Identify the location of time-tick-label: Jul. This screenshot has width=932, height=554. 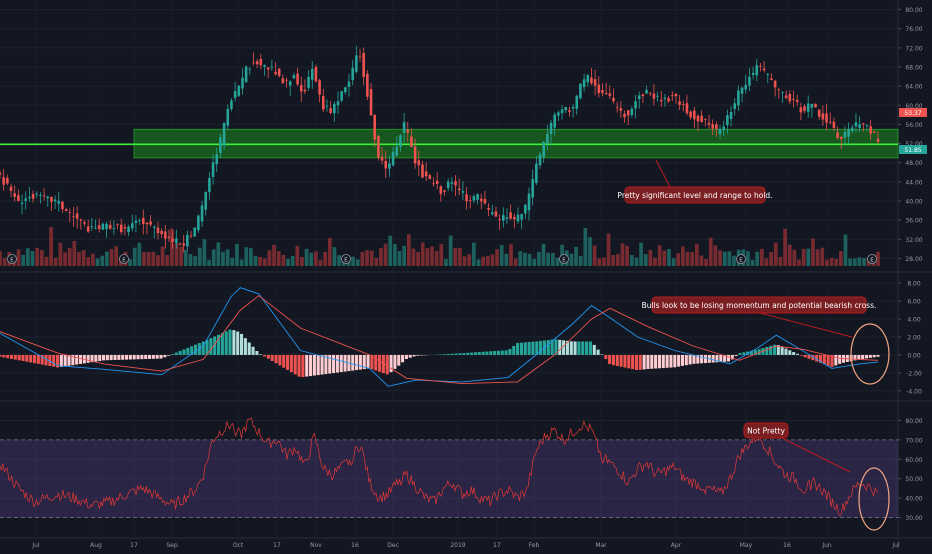
(35, 545).